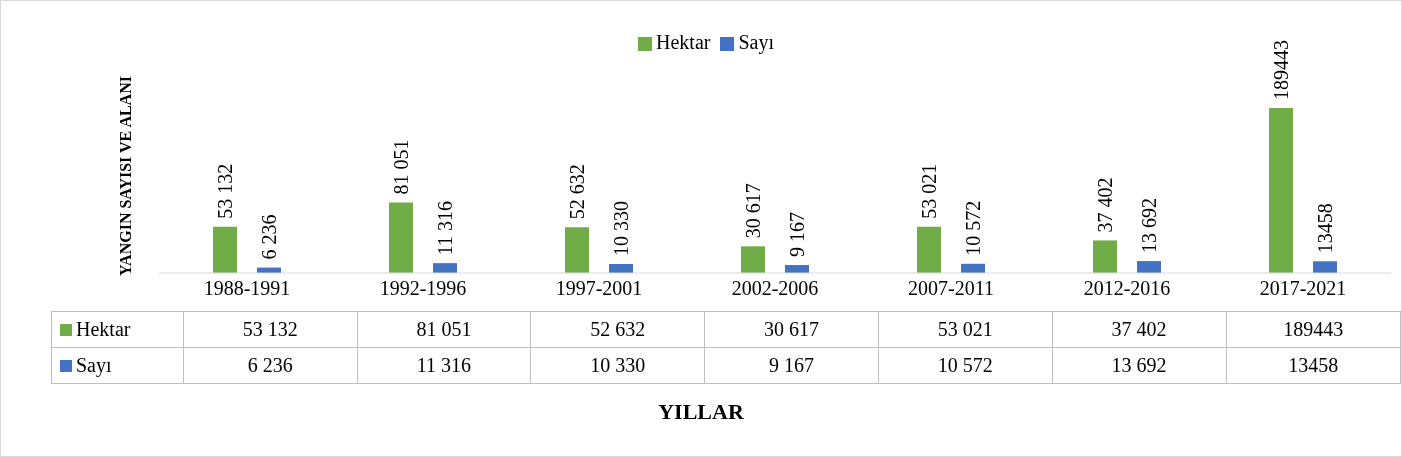 This screenshot has height=457, width=1402. Describe the element at coordinates (94, 365) in the screenshot. I see `text: Sayı` at that location.